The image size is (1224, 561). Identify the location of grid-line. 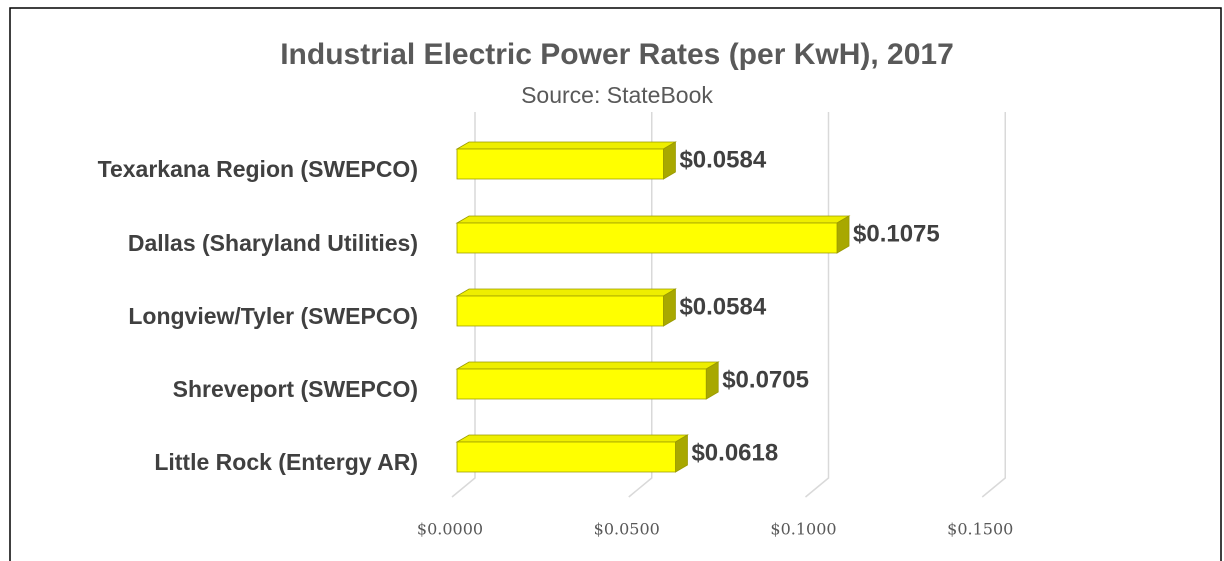
(993, 305).